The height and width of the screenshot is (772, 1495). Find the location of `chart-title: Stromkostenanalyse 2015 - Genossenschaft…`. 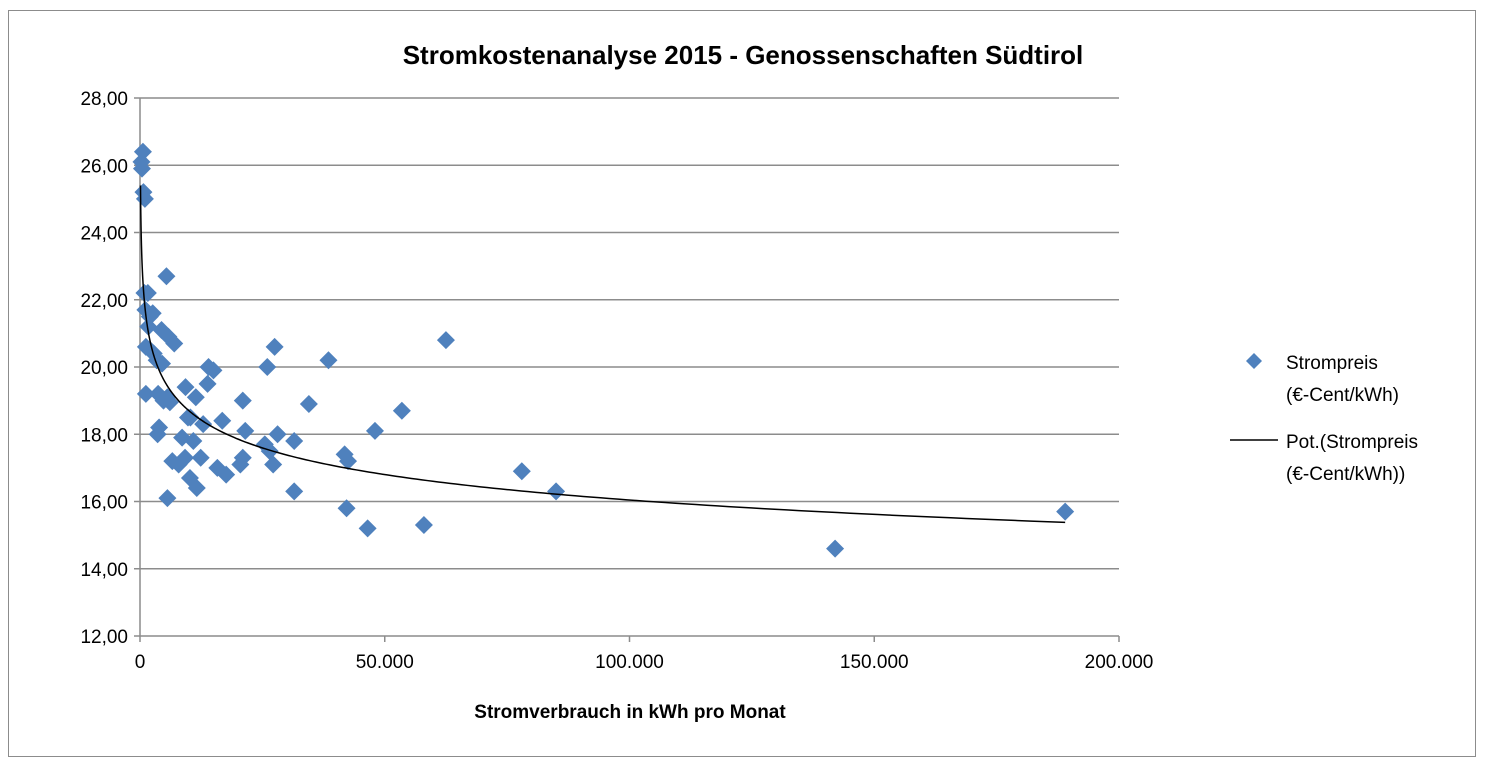

chart-title: Stromkostenanalyse 2015 - Genossenschaft… is located at coordinates (743, 55).